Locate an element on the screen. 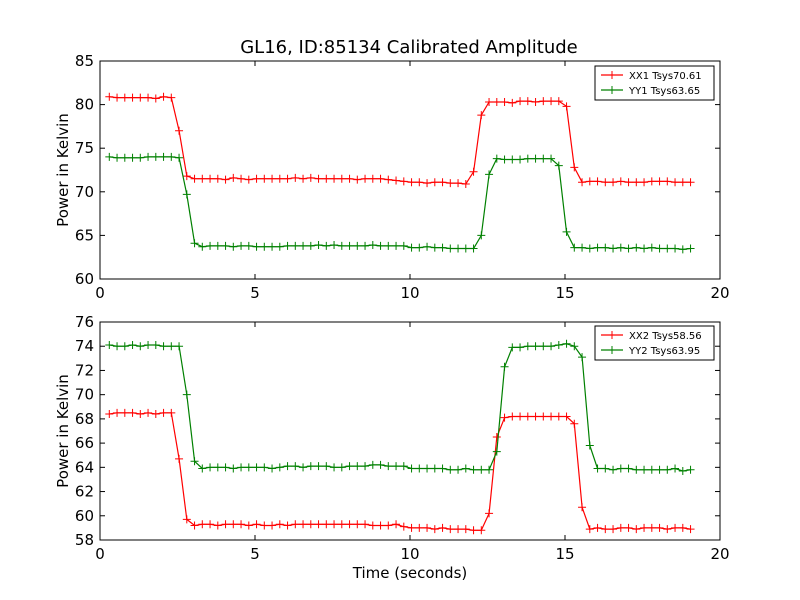 The image size is (800, 600). legend: XX1 Tsys70.61 YY1 Tsys63.65 is located at coordinates (654, 83).